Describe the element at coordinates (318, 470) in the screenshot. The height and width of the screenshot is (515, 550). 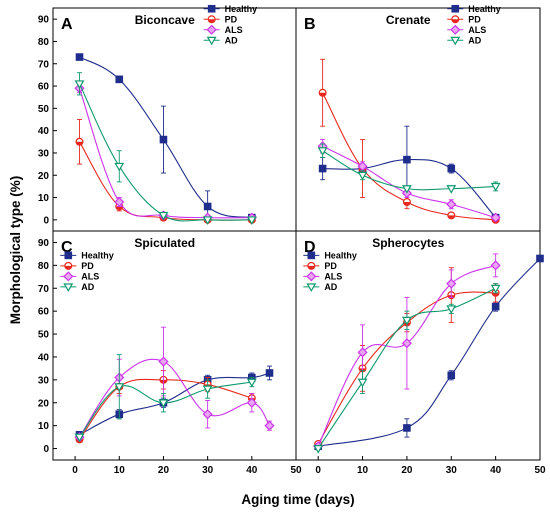
I see `x-tick-label: 0` at that location.